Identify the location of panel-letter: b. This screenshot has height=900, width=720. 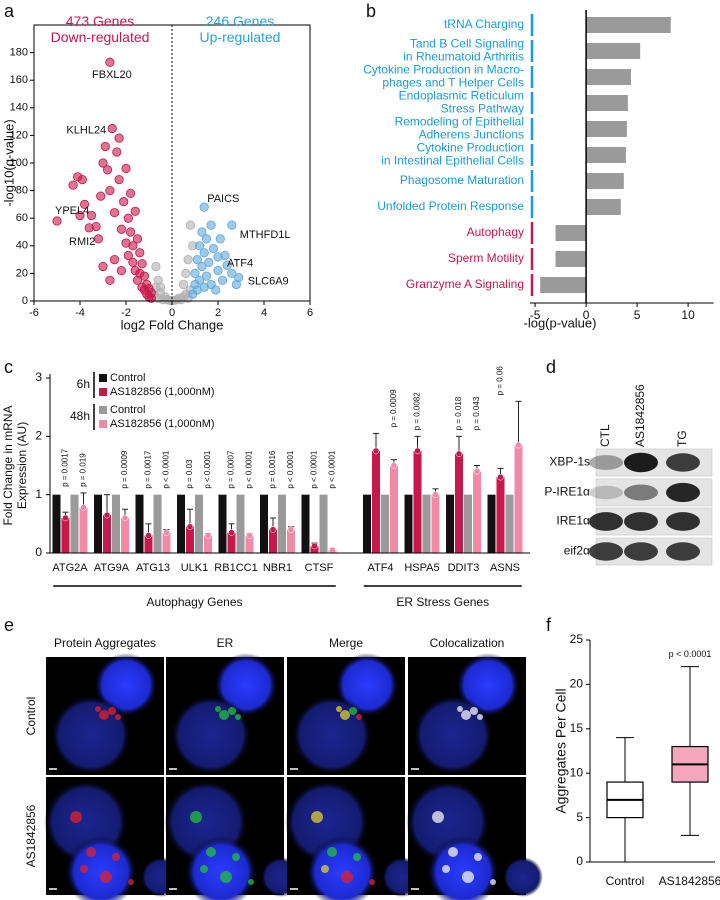
(371, 11).